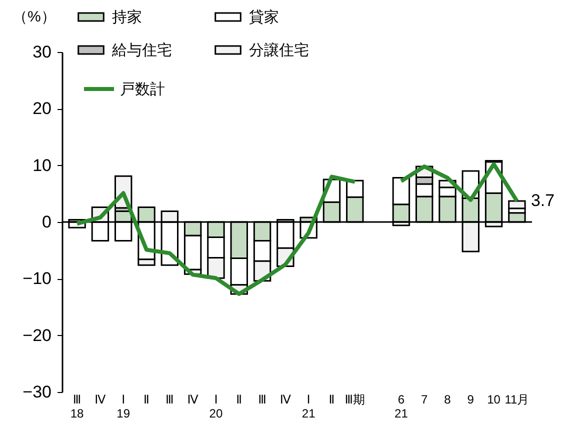  I want to click on x-tick-label: Ⅲ 18, so click(77, 406).